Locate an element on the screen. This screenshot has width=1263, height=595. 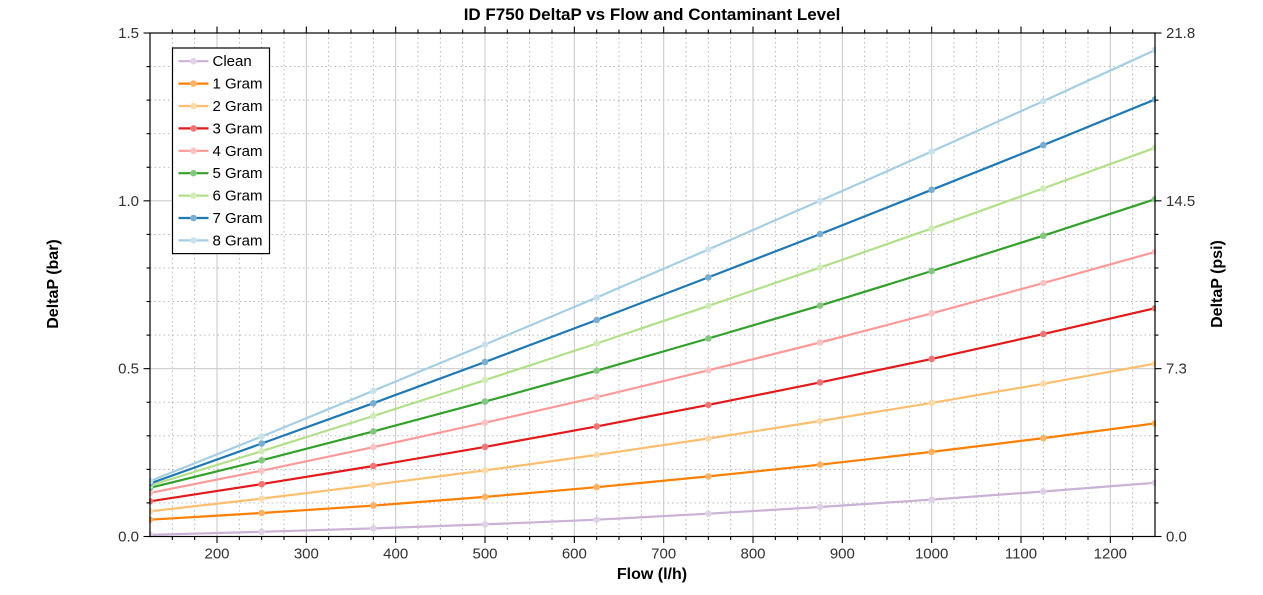
x-tick-label: 900 is located at coordinates (842, 554).